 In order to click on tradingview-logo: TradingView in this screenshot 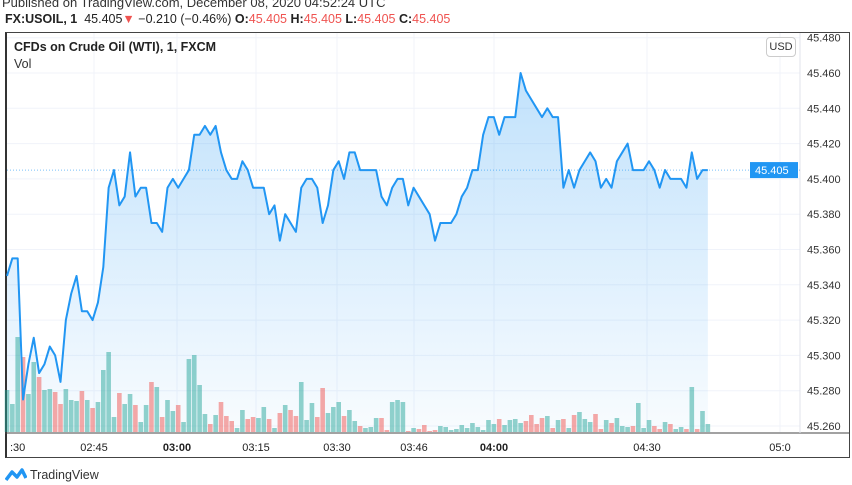, I will do `click(52, 475)`.